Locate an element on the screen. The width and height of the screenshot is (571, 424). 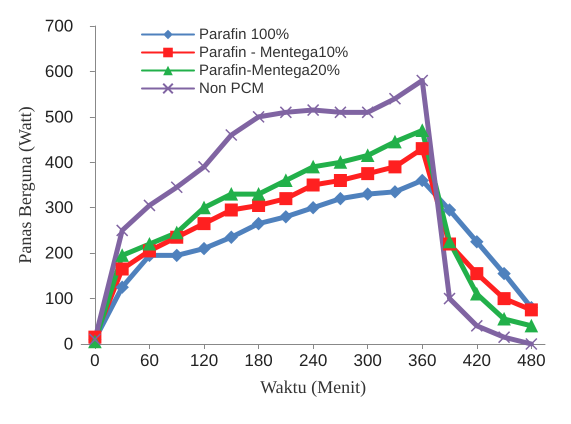
x-tick-label: 60 is located at coordinates (149, 360).